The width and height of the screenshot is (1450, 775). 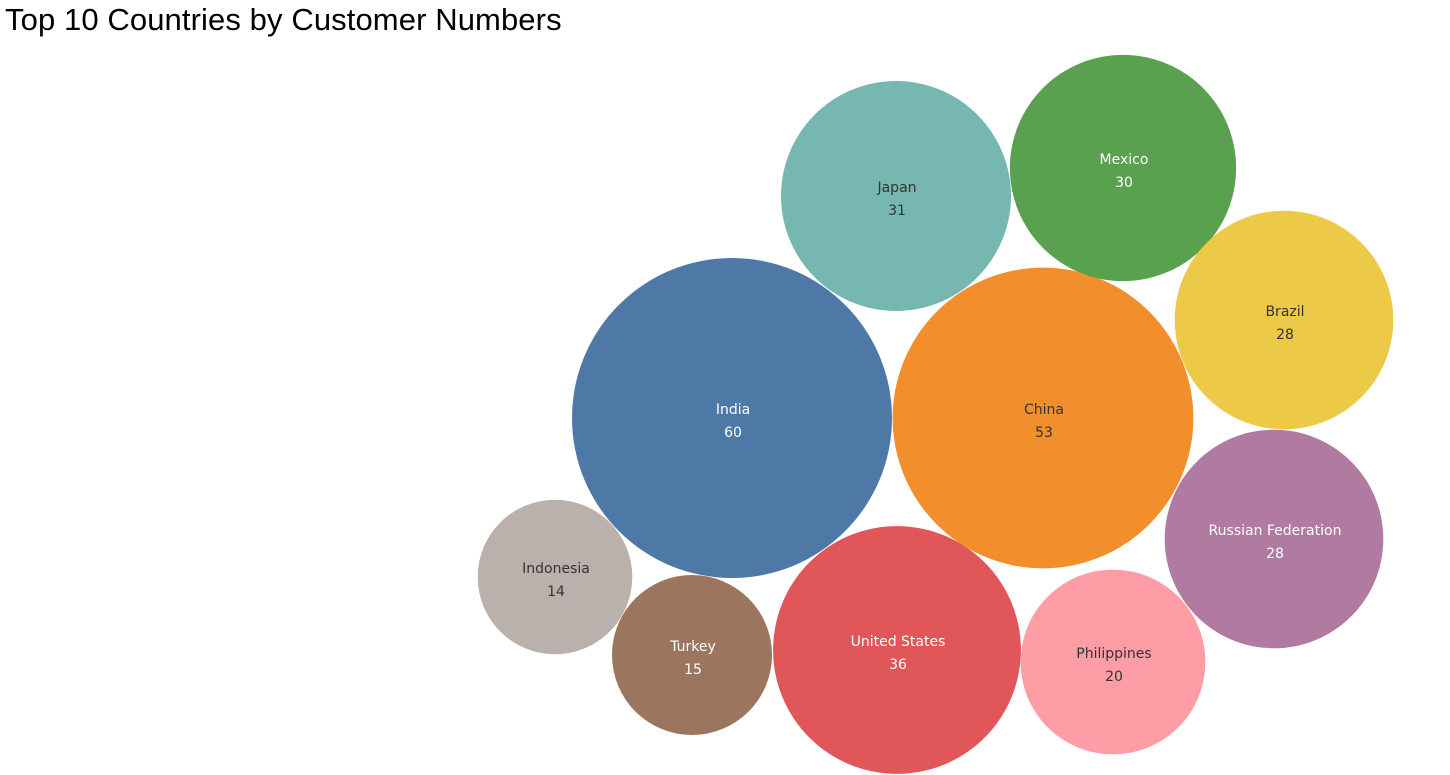 I want to click on bubble-russian-federation: Russian Federation 28, so click(x=1274, y=539).